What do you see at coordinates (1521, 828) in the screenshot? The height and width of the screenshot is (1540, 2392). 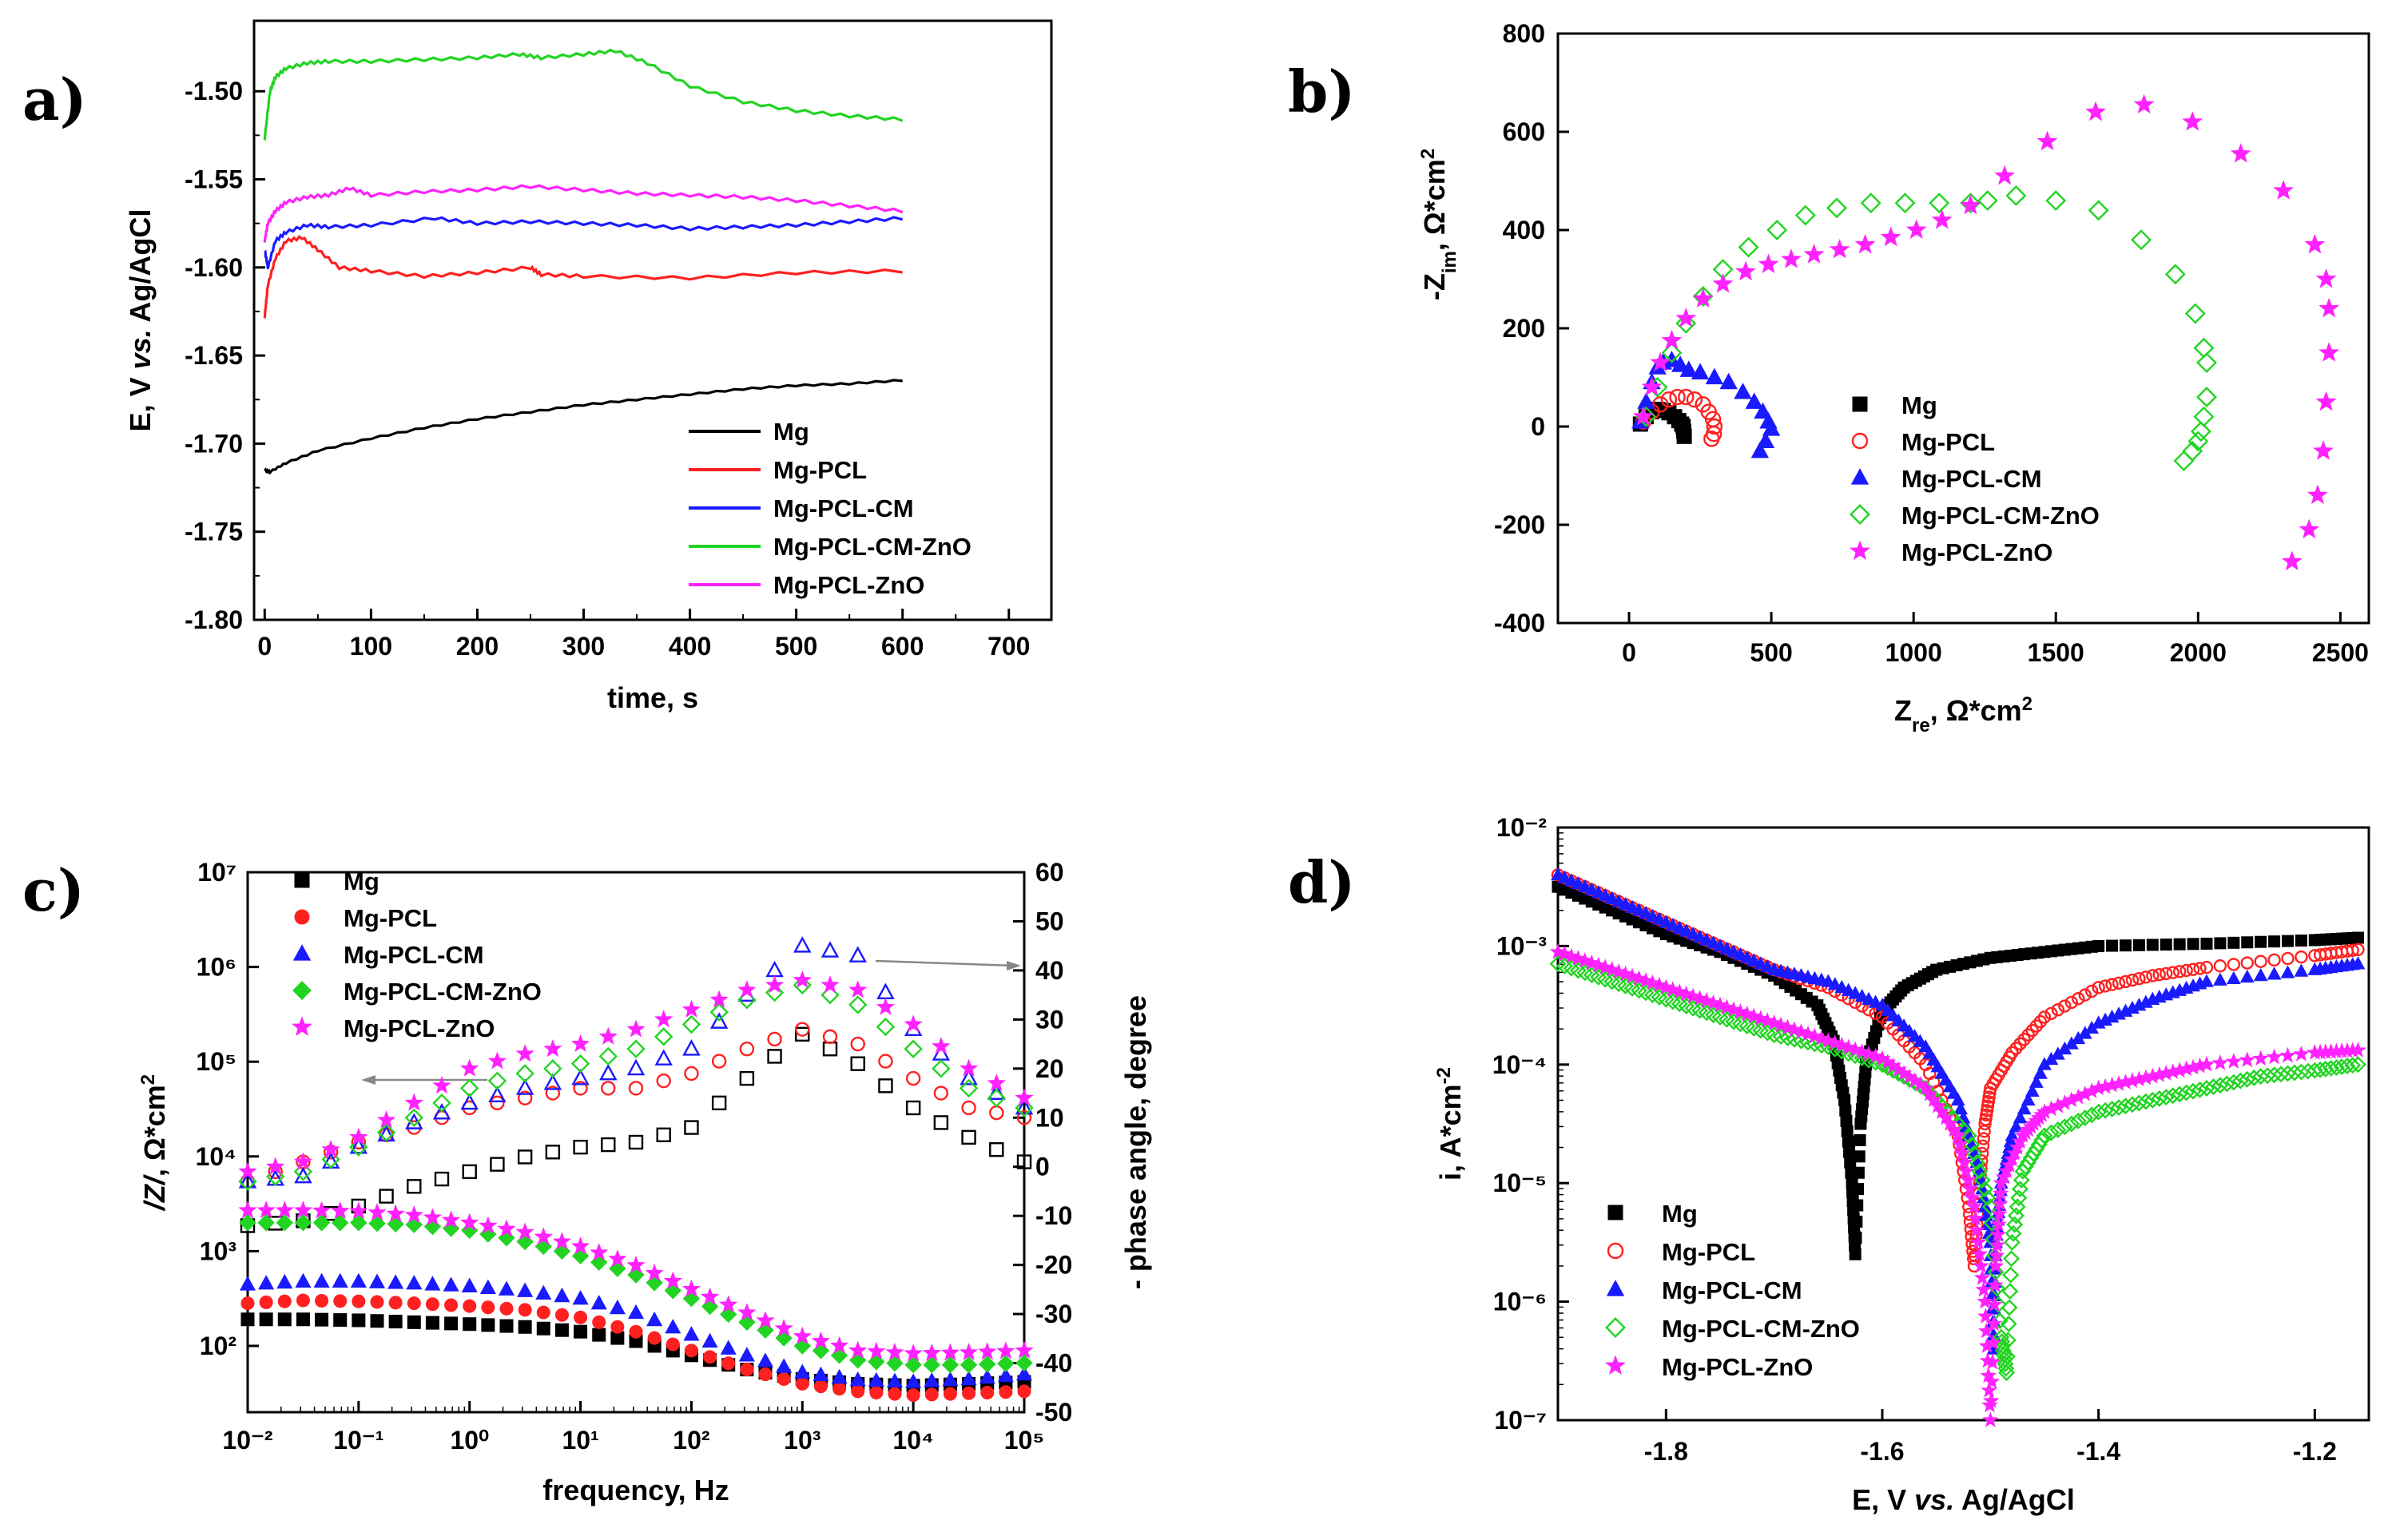 I see `y-tick-label: 10⁻²` at bounding box center [1521, 828].